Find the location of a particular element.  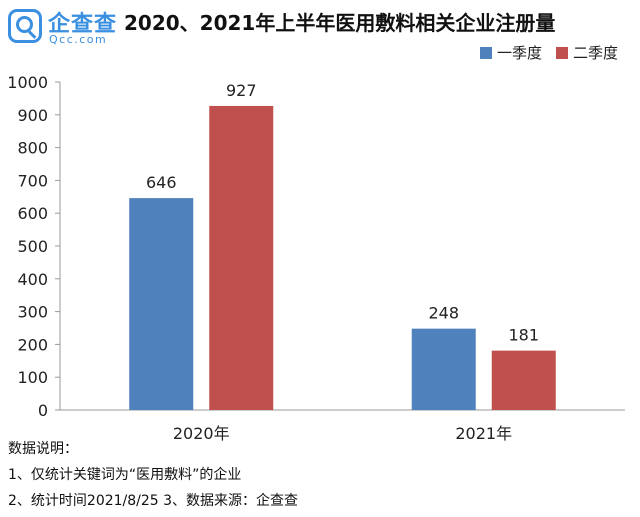

data-label: 646 is located at coordinates (161, 182).